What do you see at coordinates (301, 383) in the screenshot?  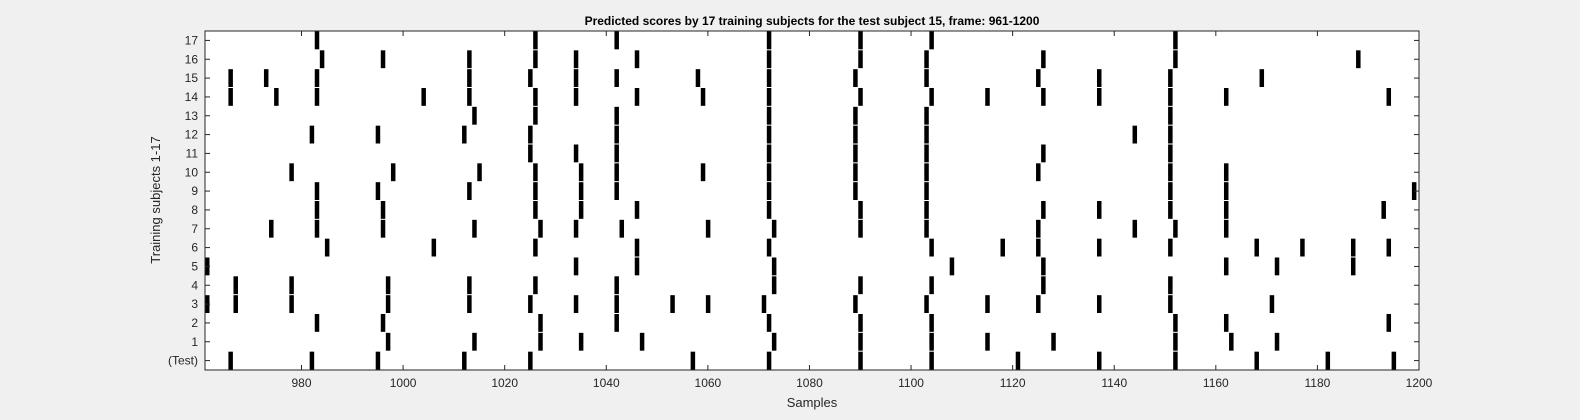 I see `x-tick-label: 980` at bounding box center [301, 383].